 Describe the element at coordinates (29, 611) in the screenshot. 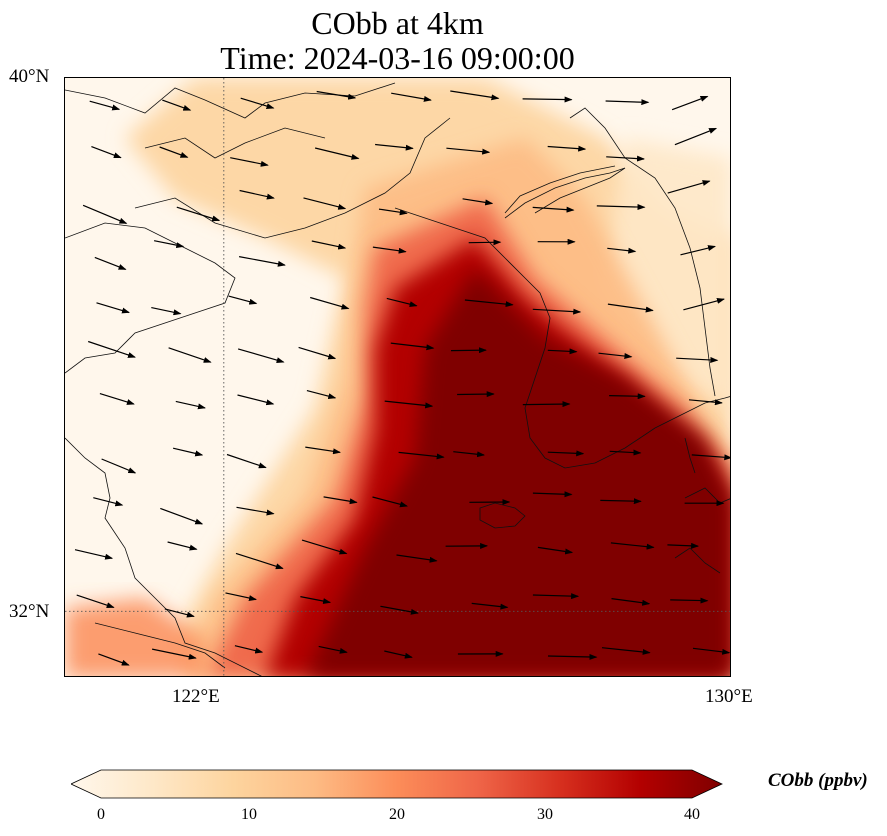

I see `lat-label-32n: 32°N` at that location.